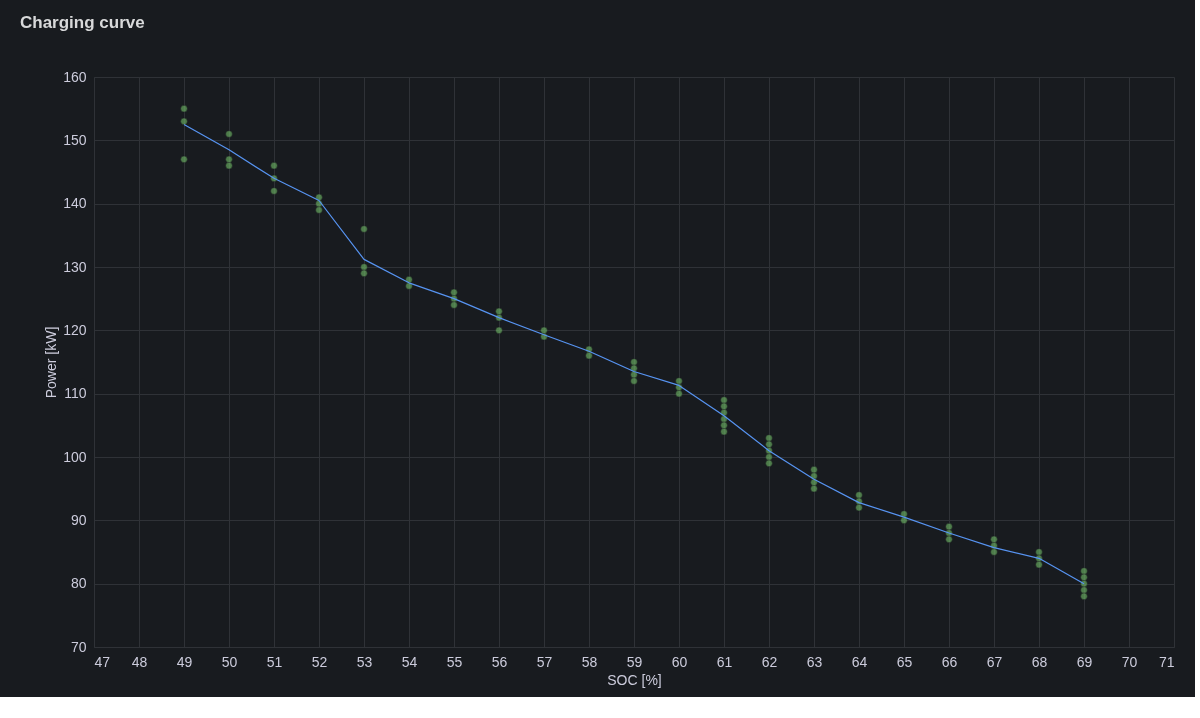  What do you see at coordinates (769, 661) in the screenshot?
I see `x-tick-label: 62` at bounding box center [769, 661].